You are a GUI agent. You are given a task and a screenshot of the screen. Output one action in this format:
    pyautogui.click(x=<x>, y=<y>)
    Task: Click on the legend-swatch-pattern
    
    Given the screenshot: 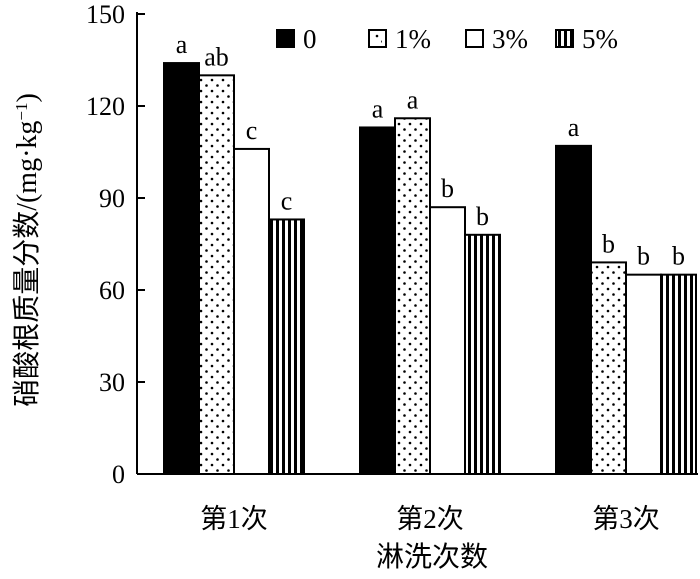 What is the action you would take?
    pyautogui.click(x=377, y=38)
    